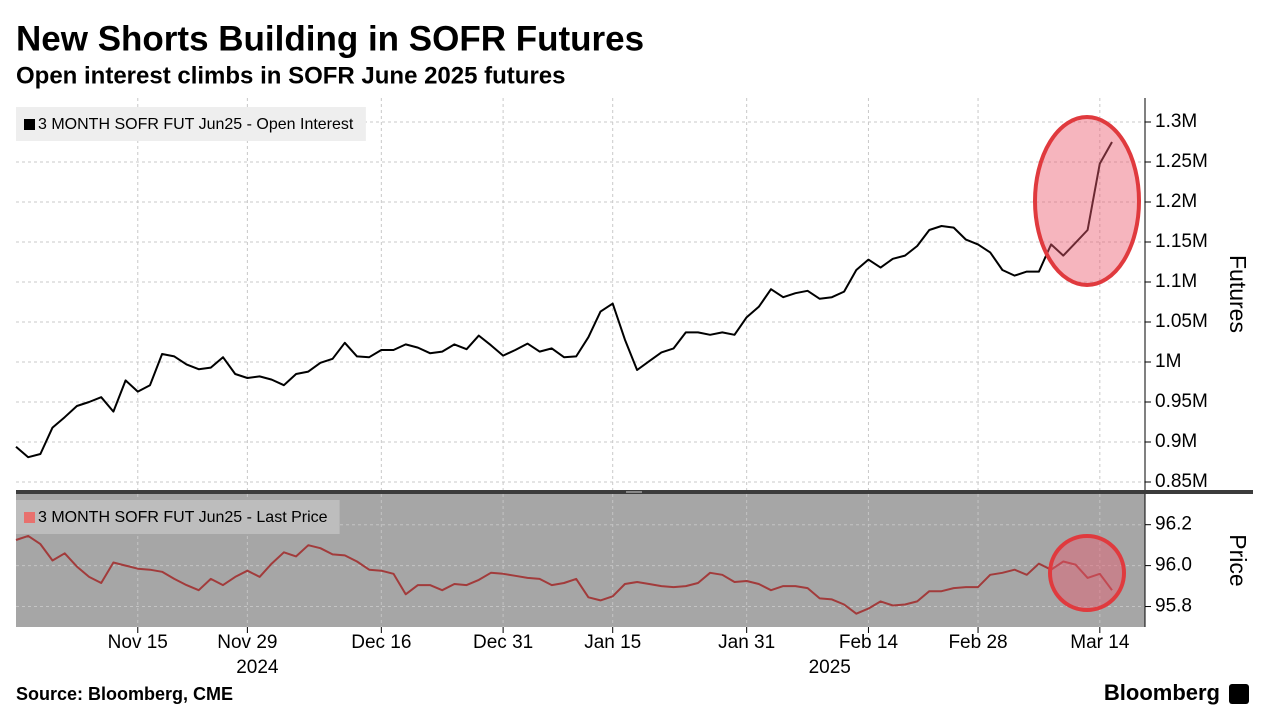 The height and width of the screenshot is (728, 1268). What do you see at coordinates (196, 124) in the screenshot?
I see `legend-label: 3 MONTH SOFR FUT Jun25 - Open Interest` at bounding box center [196, 124].